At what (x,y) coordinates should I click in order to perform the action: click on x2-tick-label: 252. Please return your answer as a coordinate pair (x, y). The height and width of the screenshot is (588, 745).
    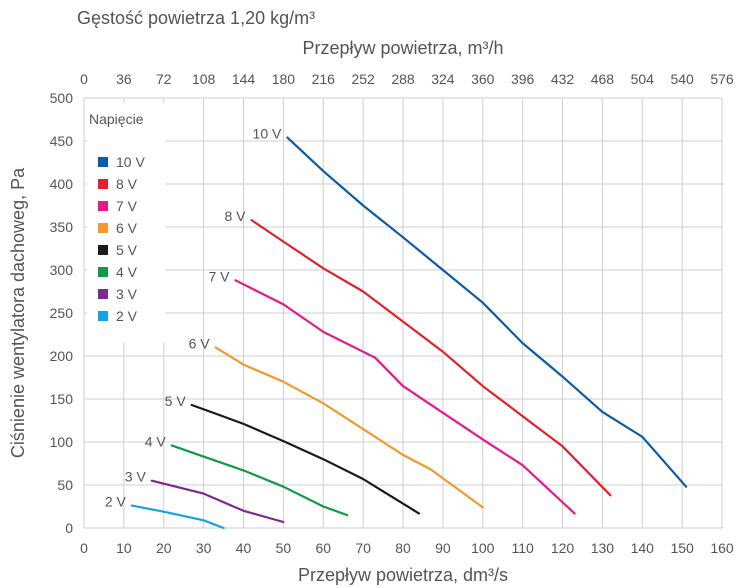
    Looking at the image, I should click on (363, 79).